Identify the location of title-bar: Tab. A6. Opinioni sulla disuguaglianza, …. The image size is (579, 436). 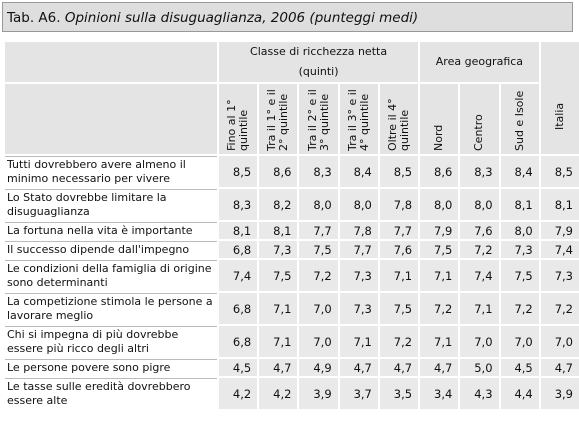
(287, 17).